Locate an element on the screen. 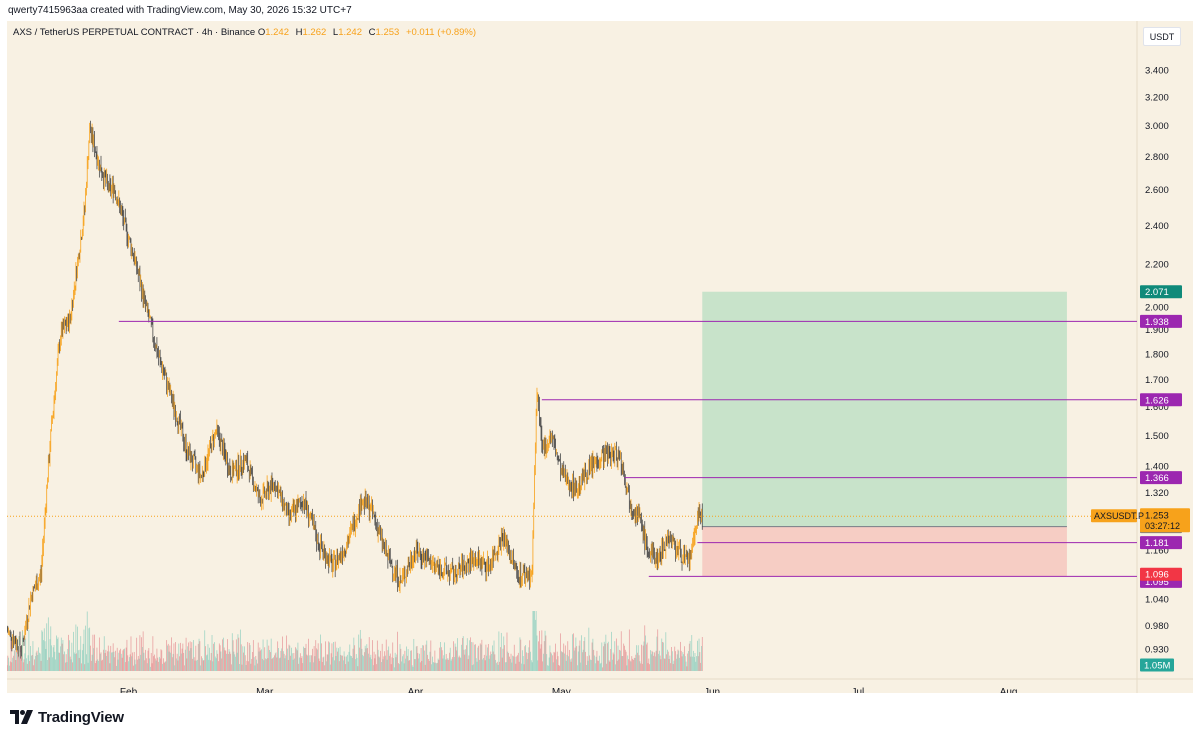  y-tick-1.500: 1.500 is located at coordinates (1157, 436).